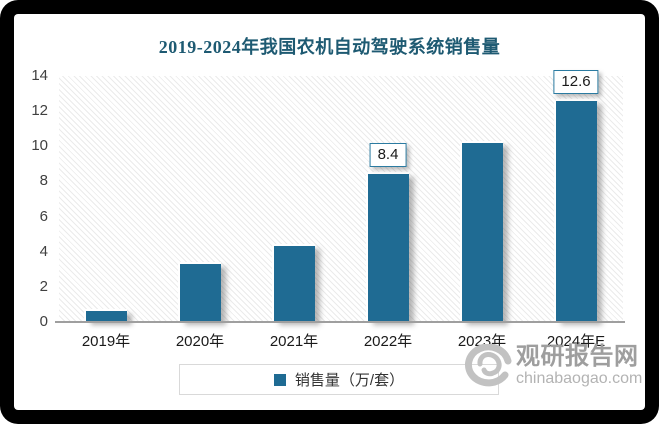 Image resolution: width=659 pixels, height=424 pixels. Describe the element at coordinates (482, 232) in the screenshot. I see `bar-2023年` at that location.